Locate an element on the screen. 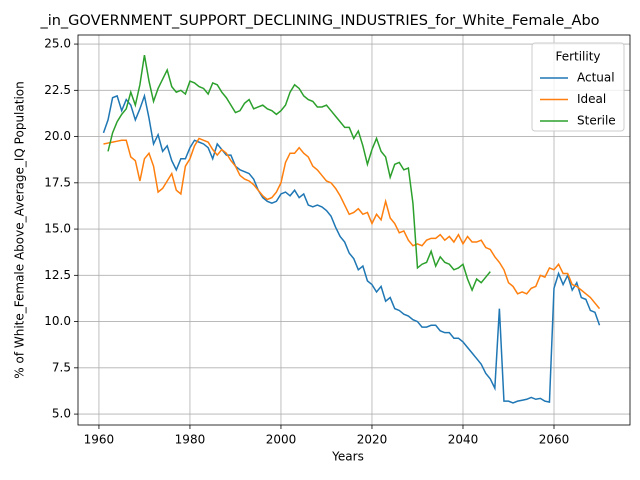 The height and width of the screenshot is (480, 640). y-tick-label: 10.0 is located at coordinates (57, 321).